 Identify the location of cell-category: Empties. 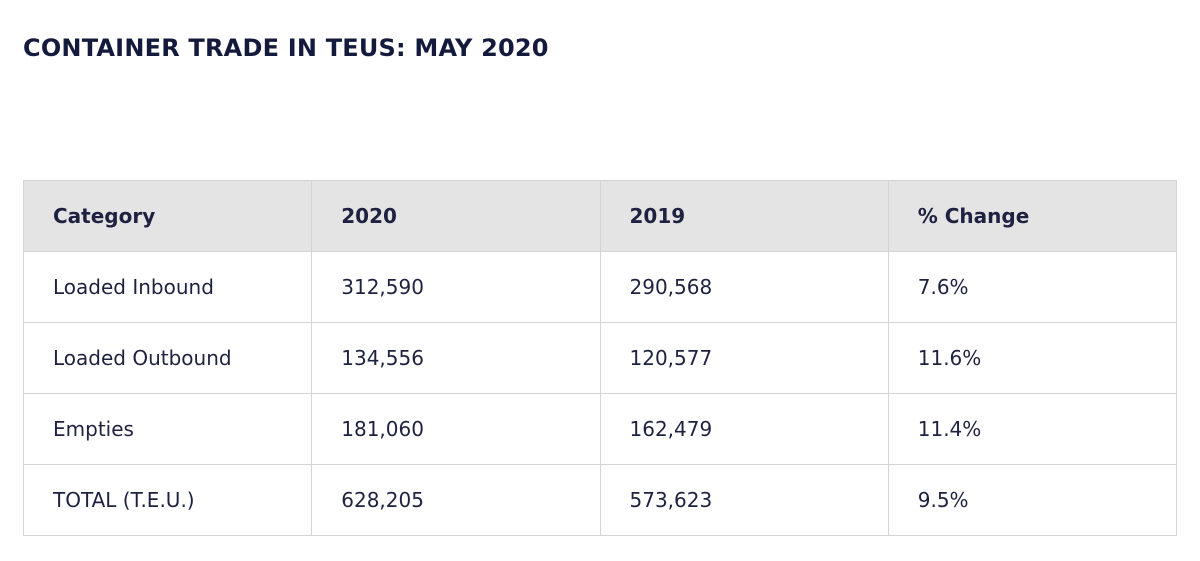
(167, 429).